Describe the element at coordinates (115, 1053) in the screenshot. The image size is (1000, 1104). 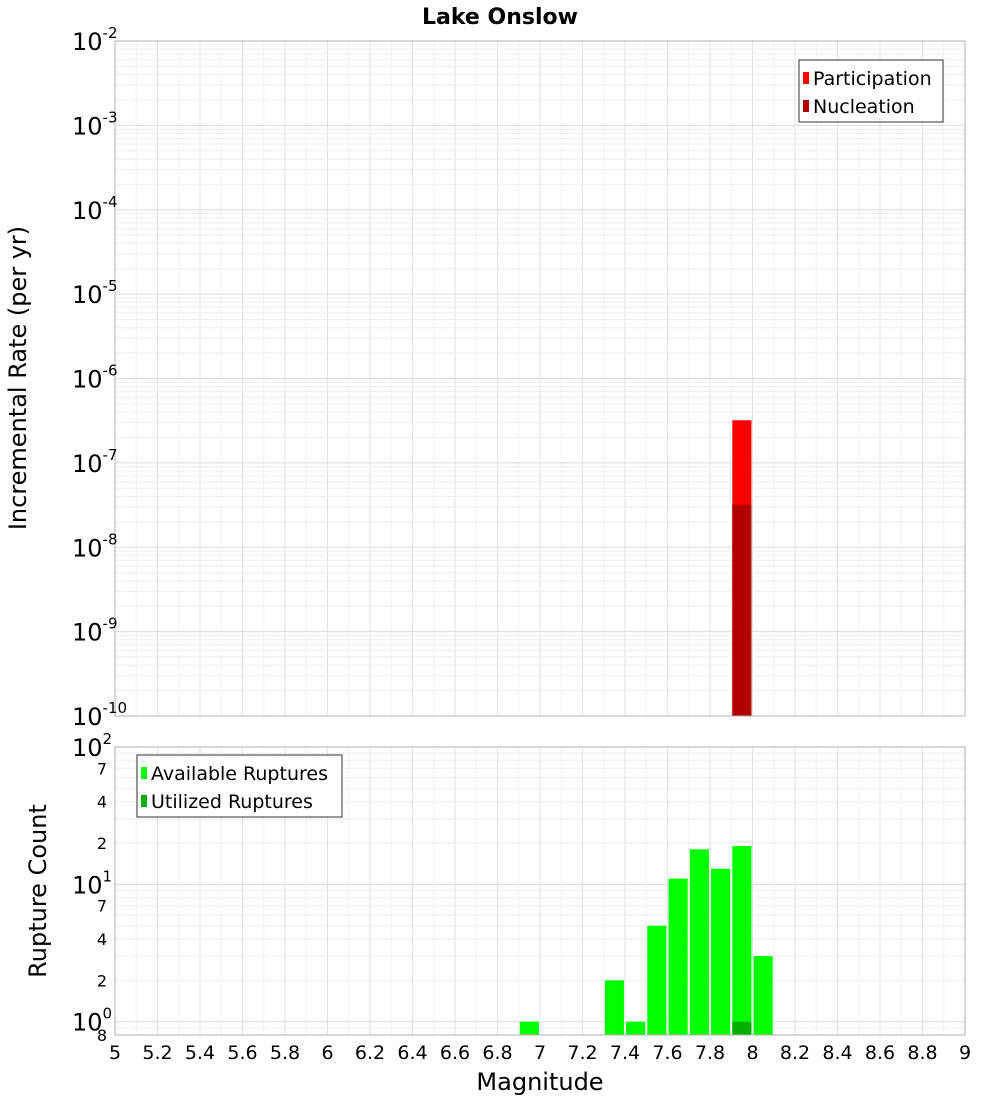
I see `x-tick-label: 5` at that location.